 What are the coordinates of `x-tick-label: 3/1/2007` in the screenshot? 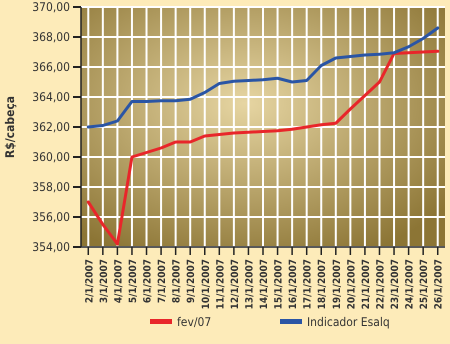 It's located at (104, 281).